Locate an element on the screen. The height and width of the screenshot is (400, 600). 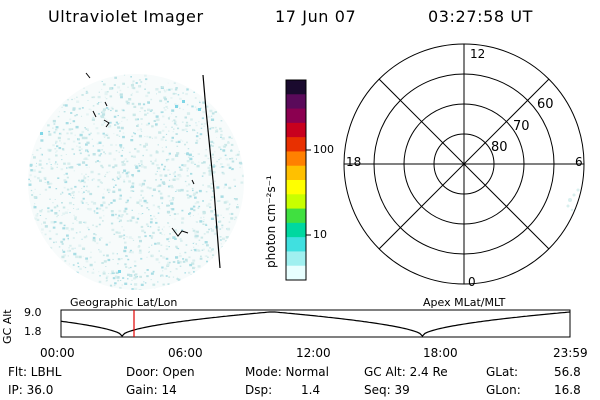
colorbar-tick-100: 100 is located at coordinates (323, 149).